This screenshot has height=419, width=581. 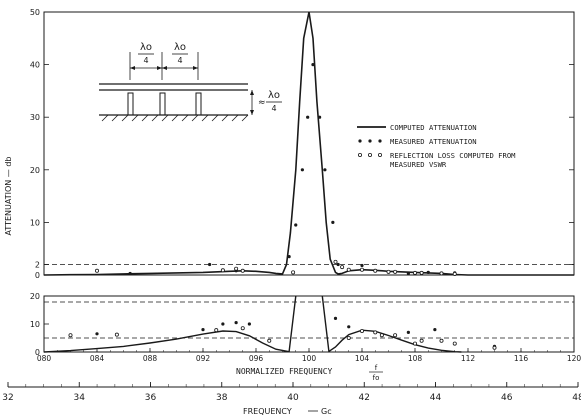 I want to click on main-y-tick-label: 10, so click(x=35, y=222).